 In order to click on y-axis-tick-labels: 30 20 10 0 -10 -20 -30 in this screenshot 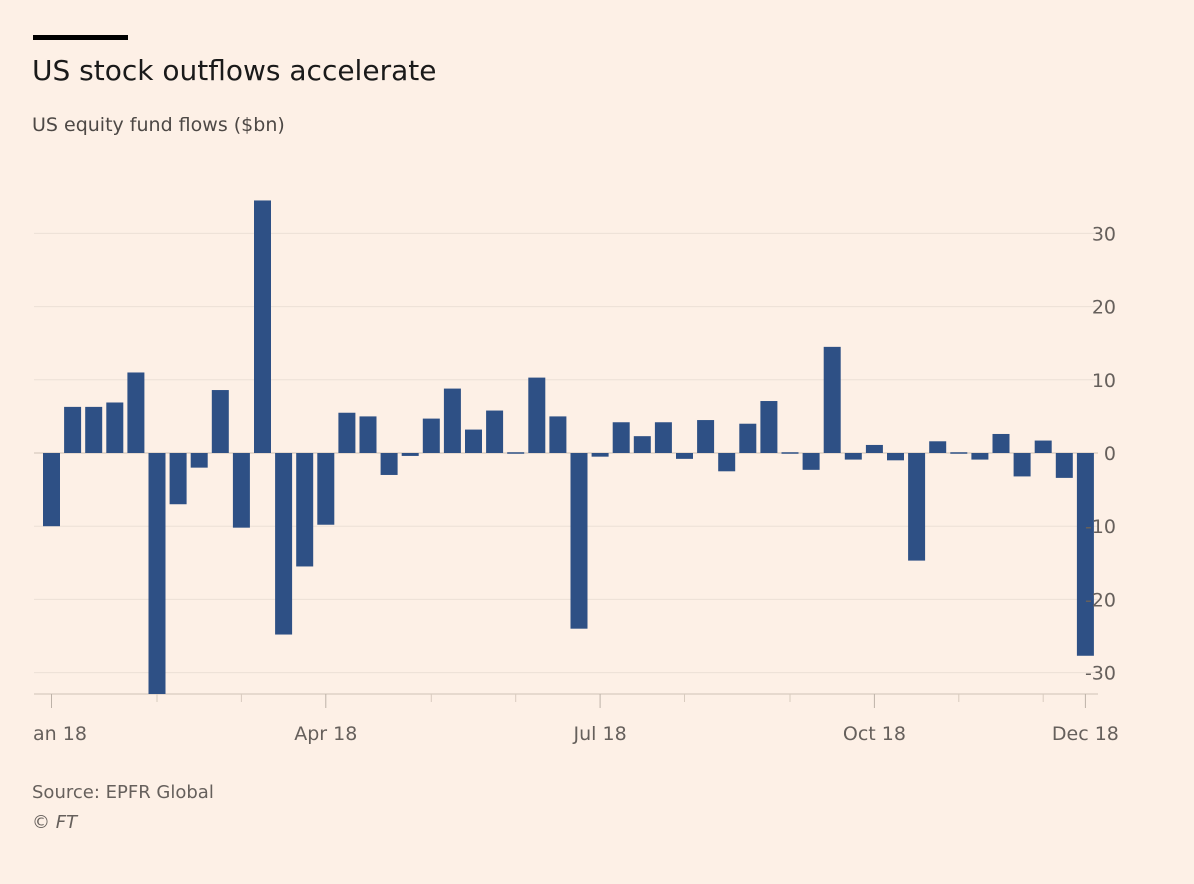, I will do `click(1100, 453)`.